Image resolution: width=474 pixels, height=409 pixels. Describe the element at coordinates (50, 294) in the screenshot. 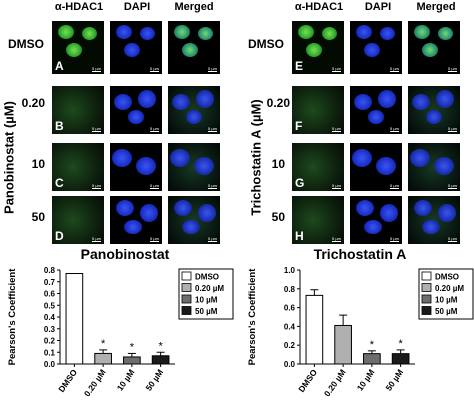

I see `panobinostat-y-tick-label: 0.6` at that location.